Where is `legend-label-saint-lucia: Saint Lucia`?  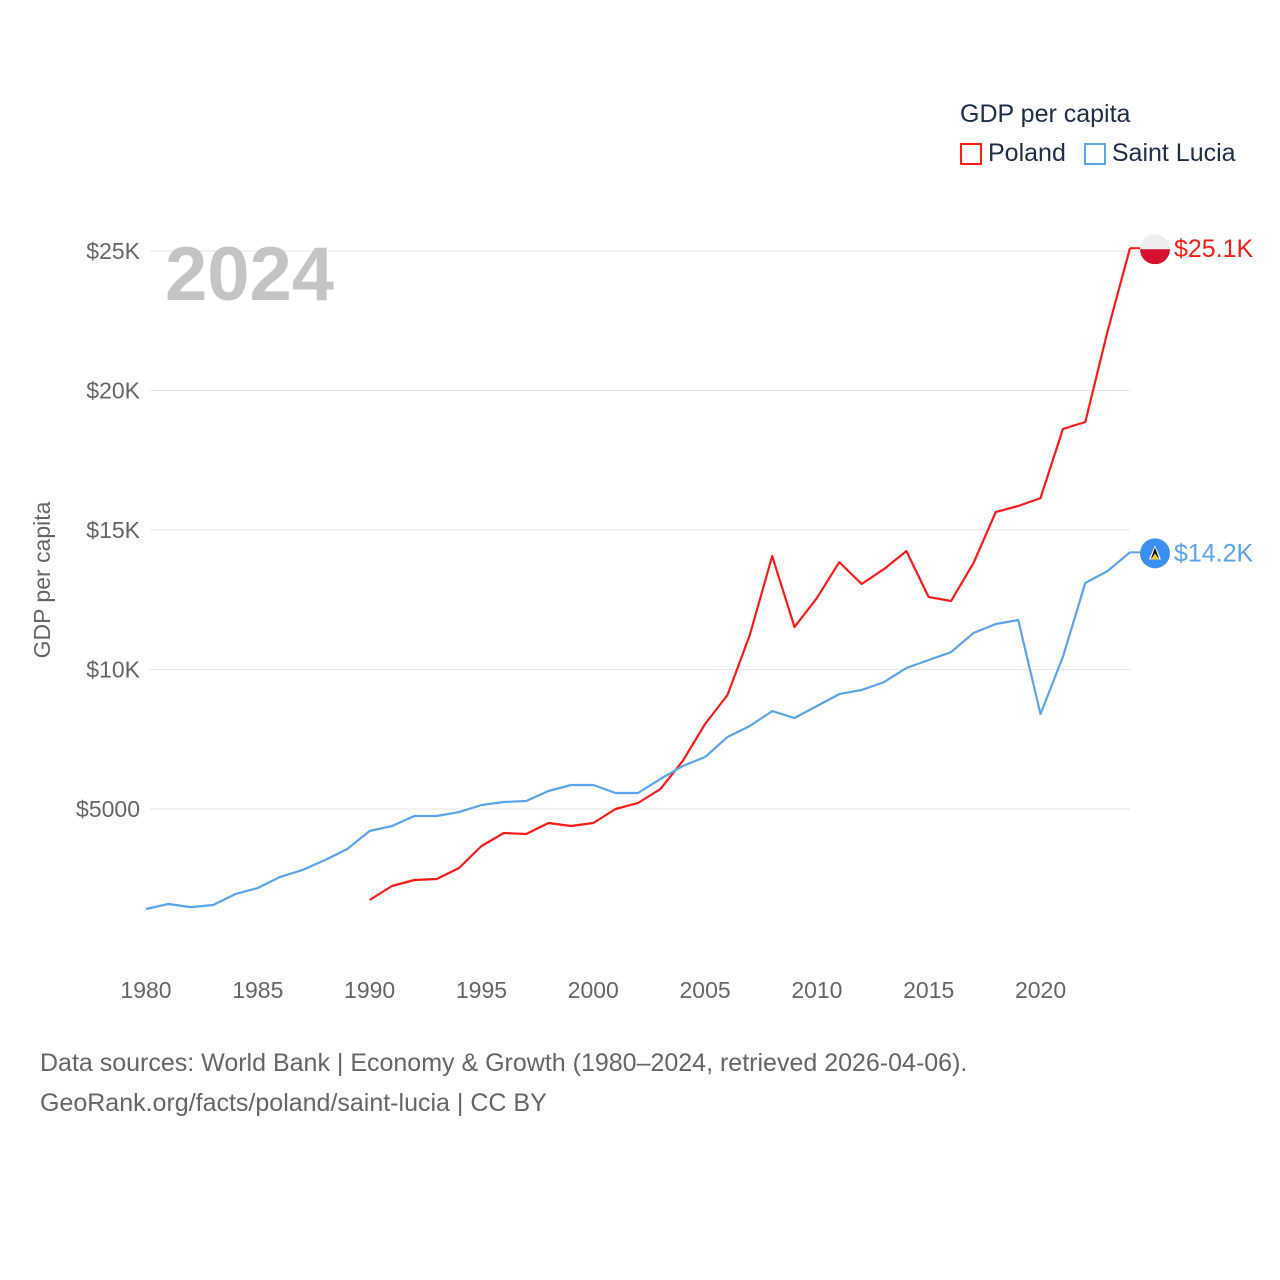 legend-label-saint-lucia: Saint Lucia is located at coordinates (1173, 153).